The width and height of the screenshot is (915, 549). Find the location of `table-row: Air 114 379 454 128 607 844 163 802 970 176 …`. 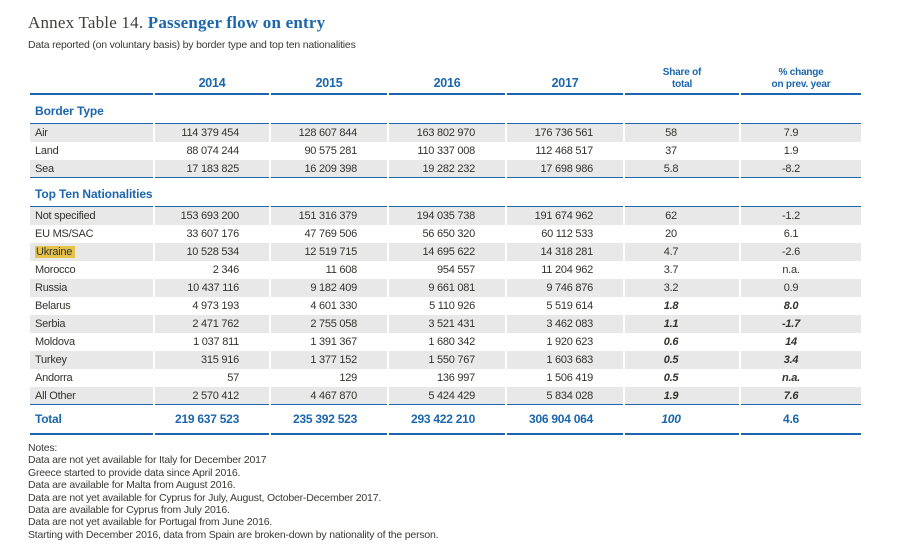

table-row: Air 114 379 454 128 607 844 163 802 970 176 … is located at coordinates (445, 133).